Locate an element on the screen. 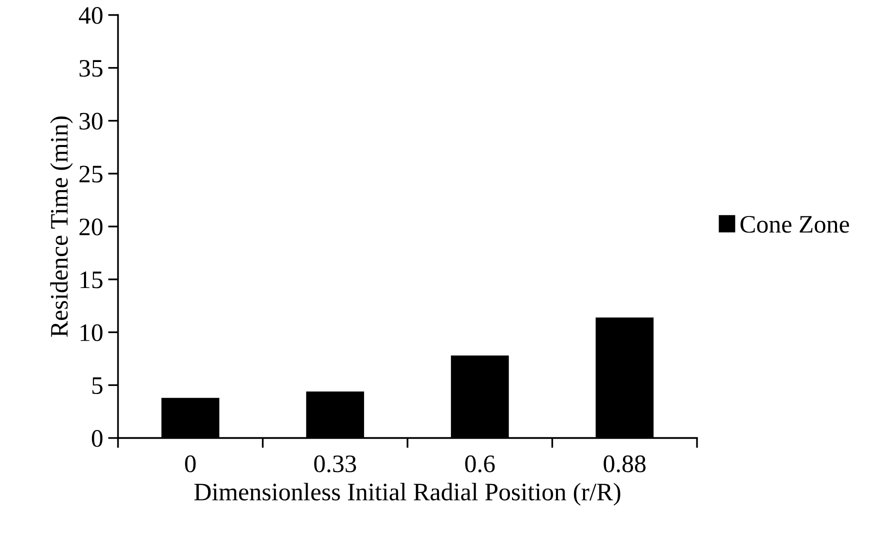  legend-label: Cone Zone is located at coordinates (795, 224).